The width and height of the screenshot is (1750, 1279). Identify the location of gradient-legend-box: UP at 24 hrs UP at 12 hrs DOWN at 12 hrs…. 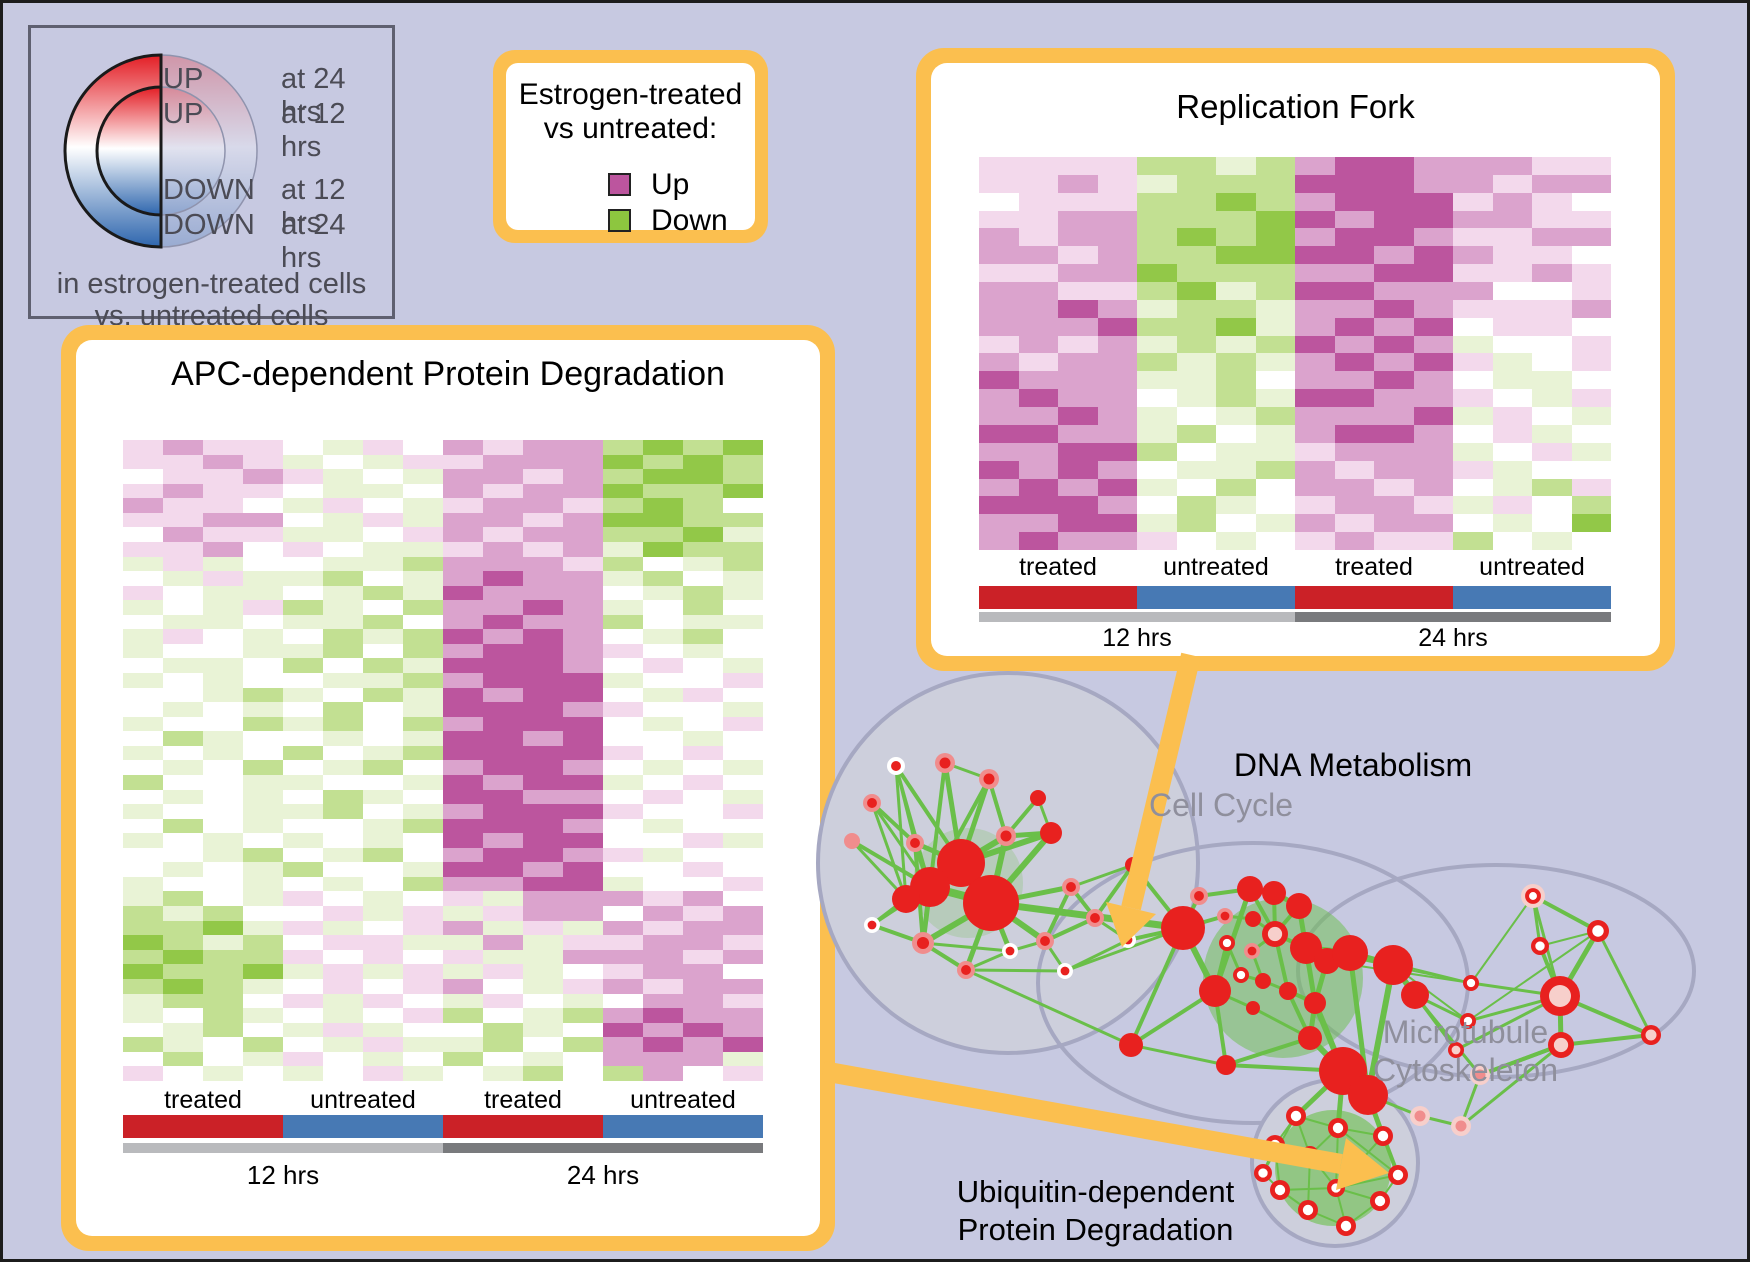
(211, 178).